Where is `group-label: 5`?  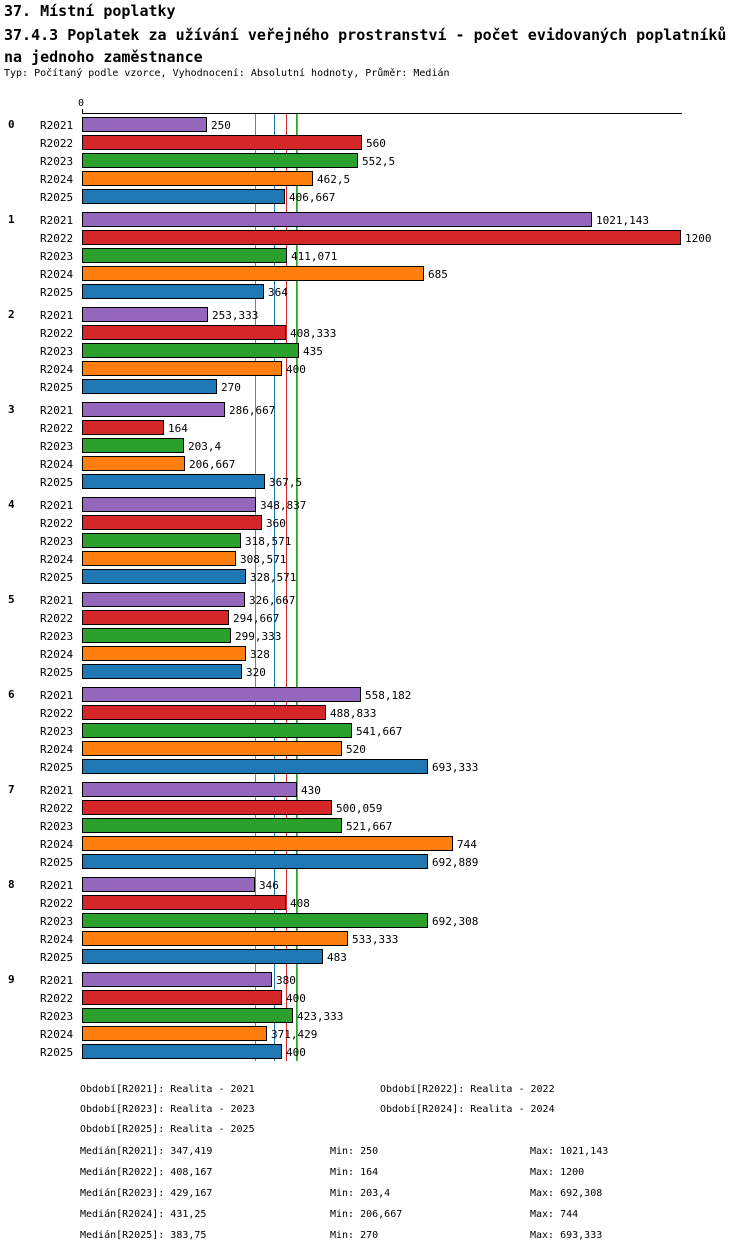
group-label: 5 is located at coordinates (11, 599).